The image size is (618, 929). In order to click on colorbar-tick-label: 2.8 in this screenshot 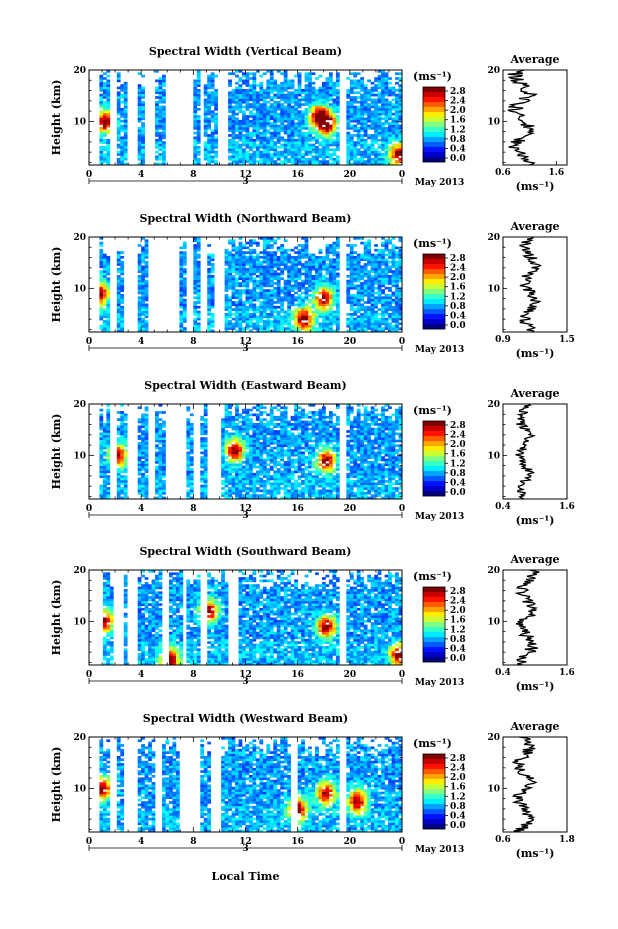, I will do `click(458, 92)`.